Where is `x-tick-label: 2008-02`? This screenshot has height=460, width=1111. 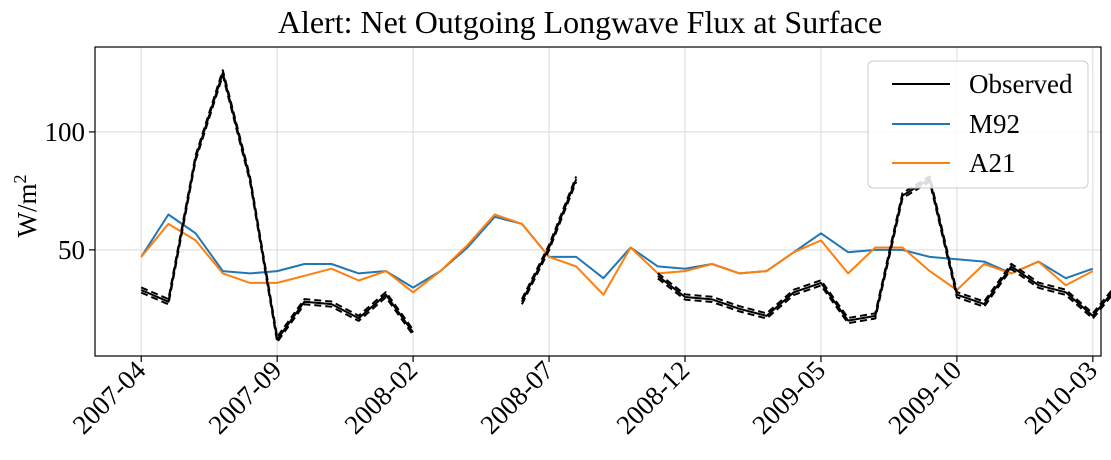
x-tick-label: 2008-02 is located at coordinates (381, 397).